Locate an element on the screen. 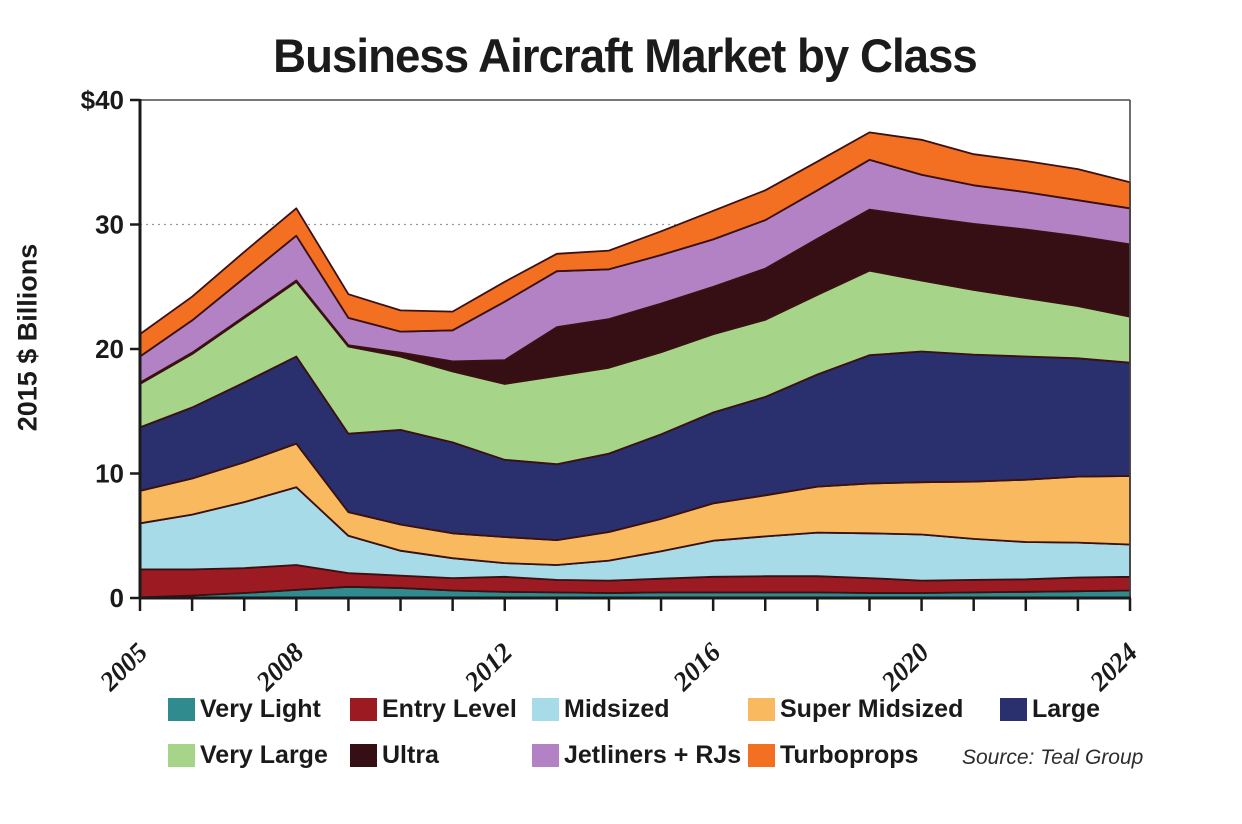 This screenshot has height=824, width=1242. x-tick-label-2012: 2012 is located at coordinates (488, 667).